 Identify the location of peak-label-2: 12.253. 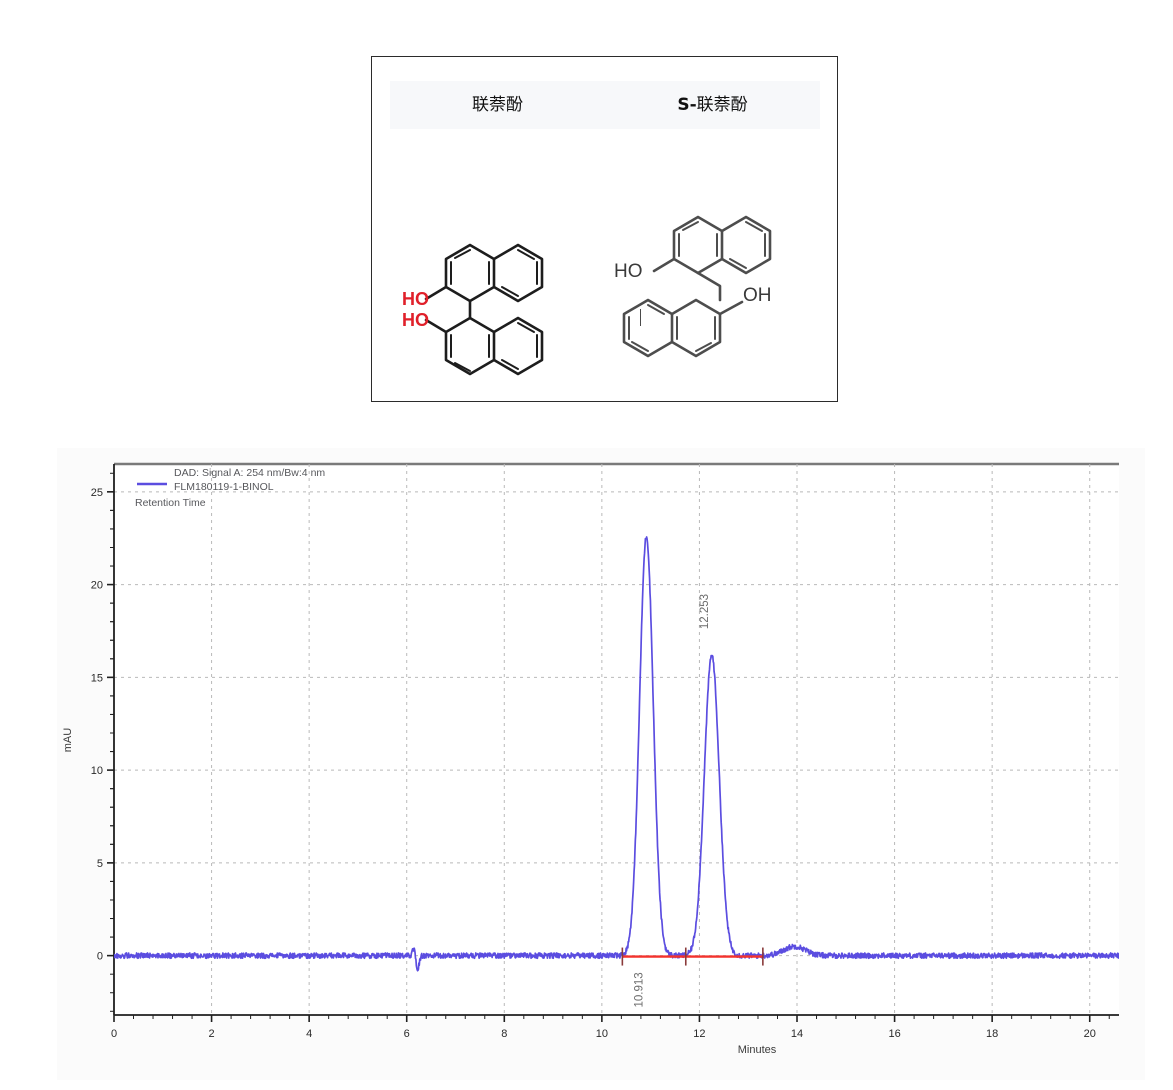
(705, 611).